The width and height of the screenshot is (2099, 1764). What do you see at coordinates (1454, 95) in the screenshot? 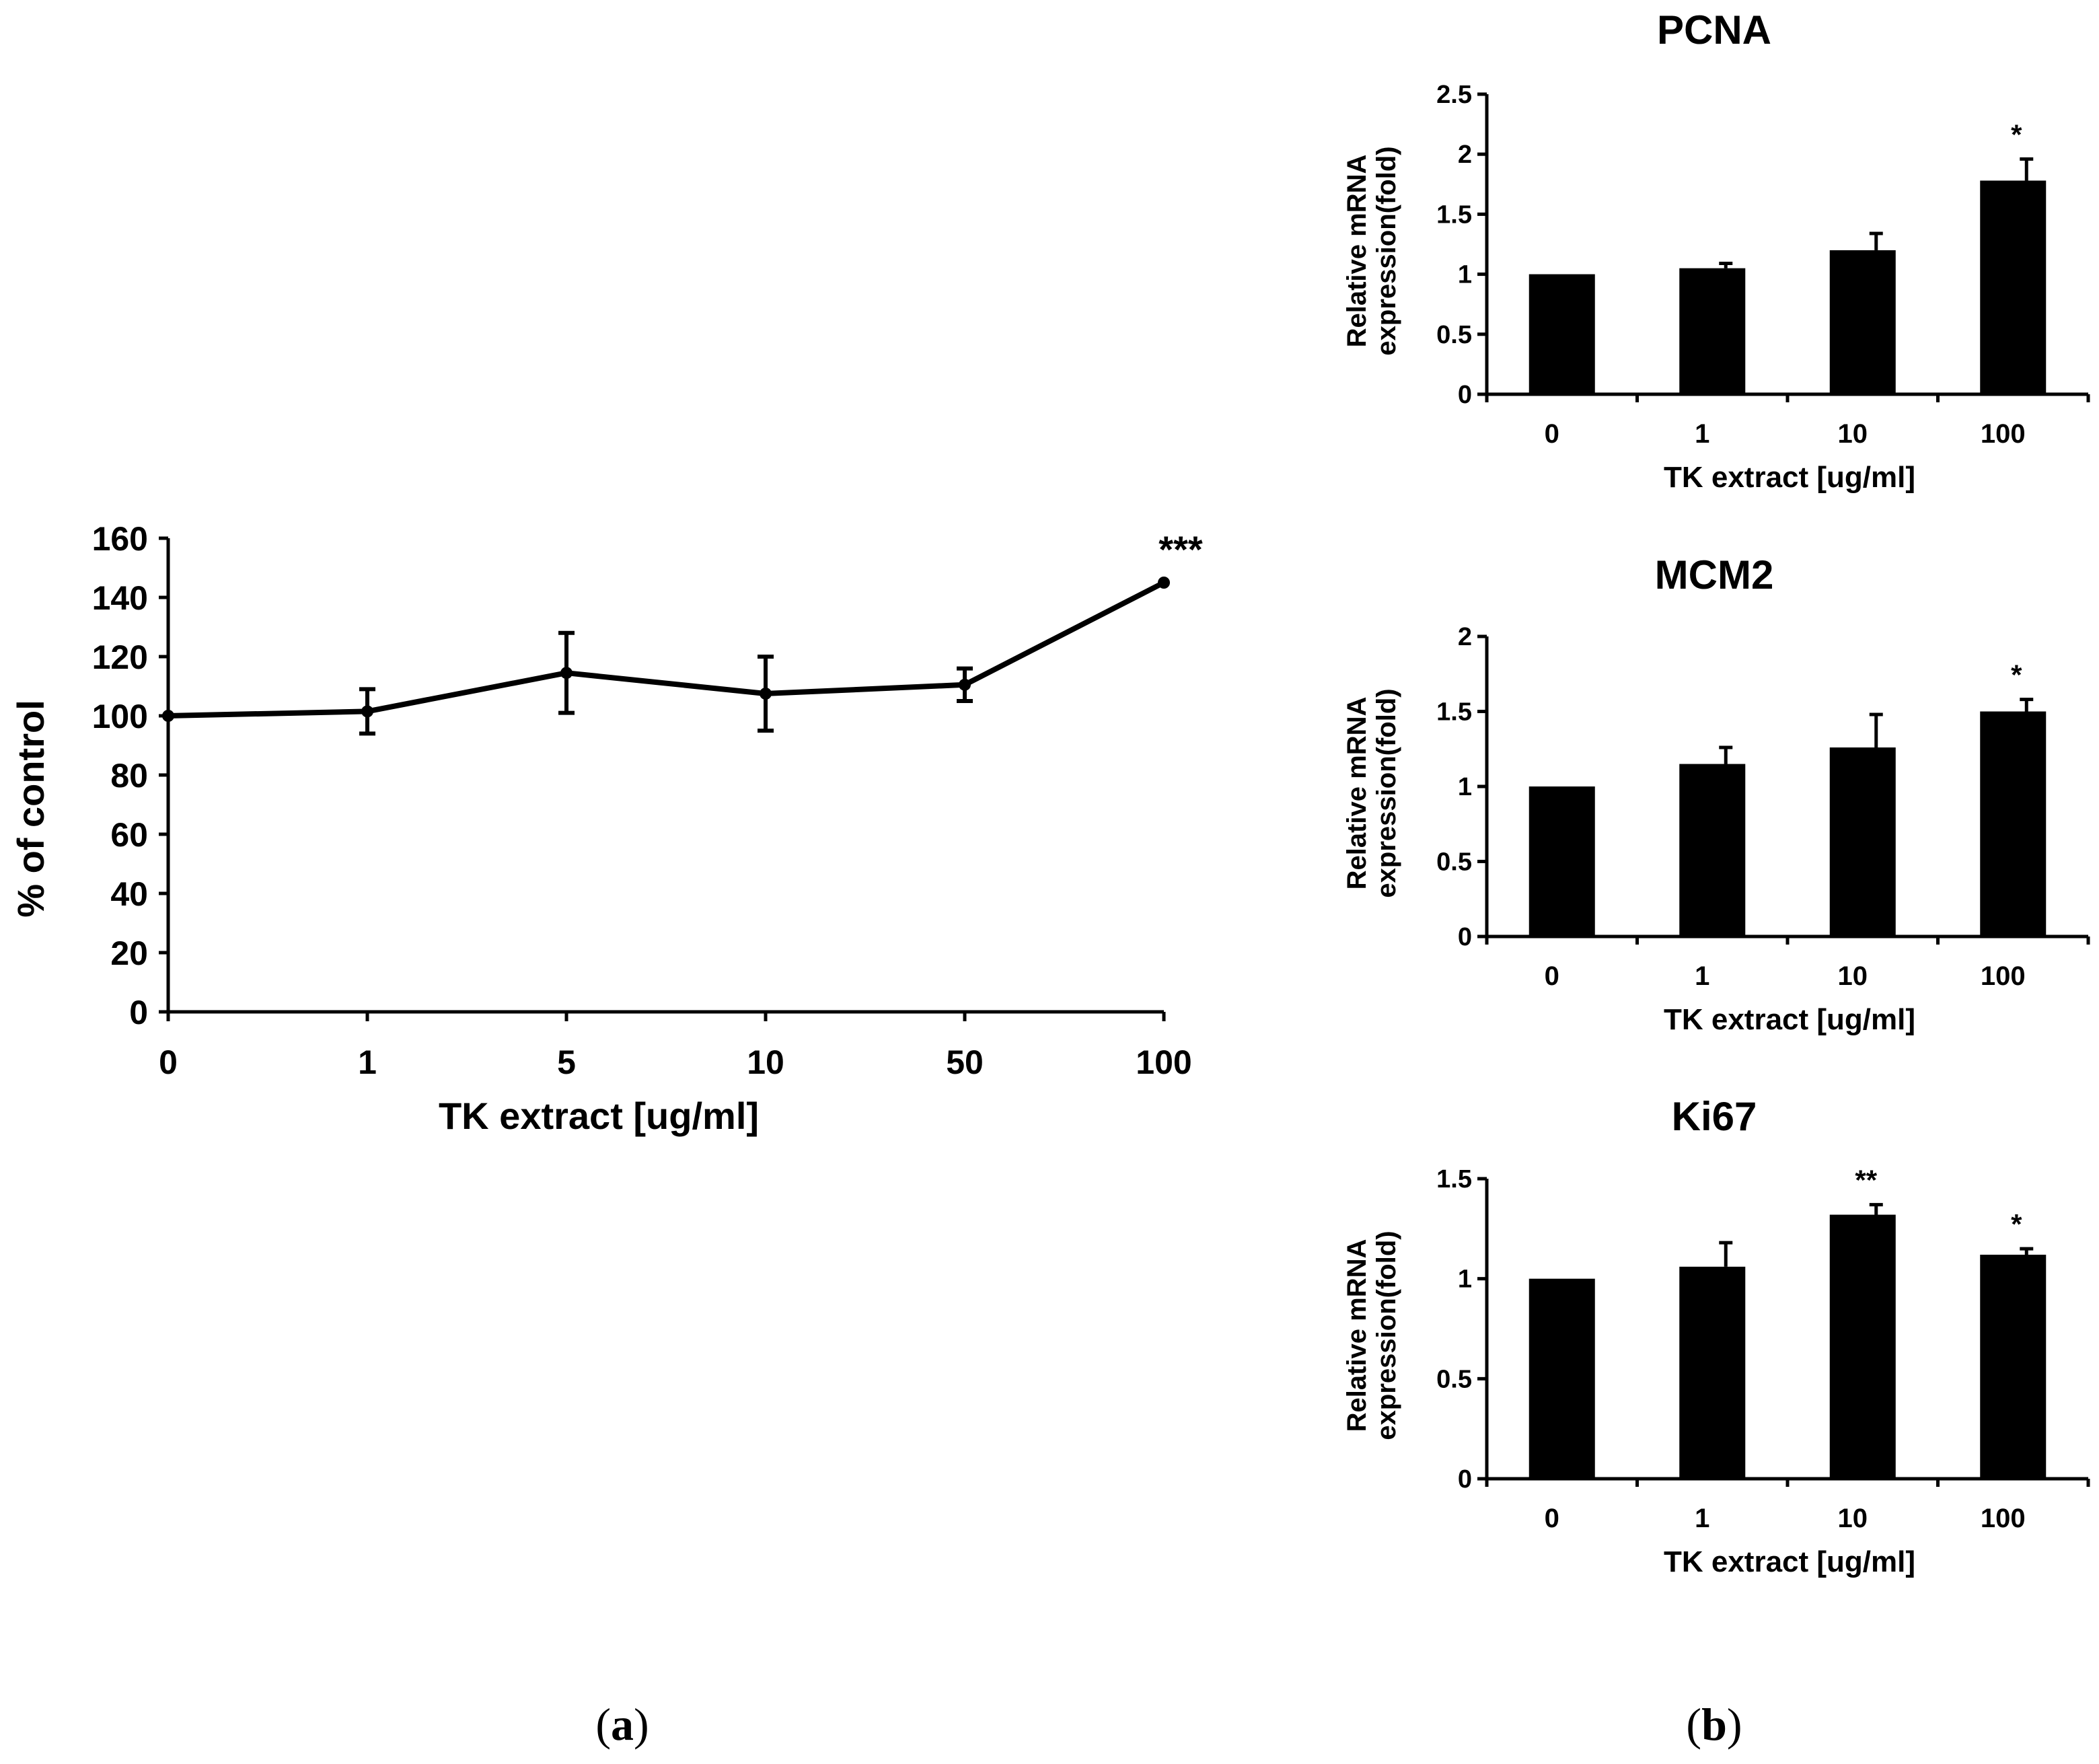
I see `y-tick-label: 2.5` at bounding box center [1454, 95].